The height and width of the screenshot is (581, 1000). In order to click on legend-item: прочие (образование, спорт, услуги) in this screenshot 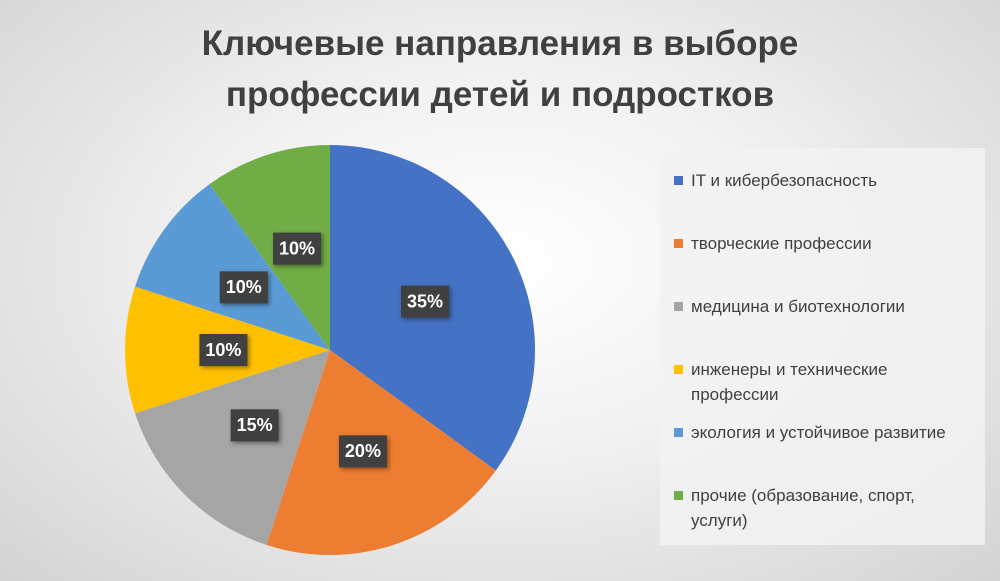, I will do `click(824, 514)`.